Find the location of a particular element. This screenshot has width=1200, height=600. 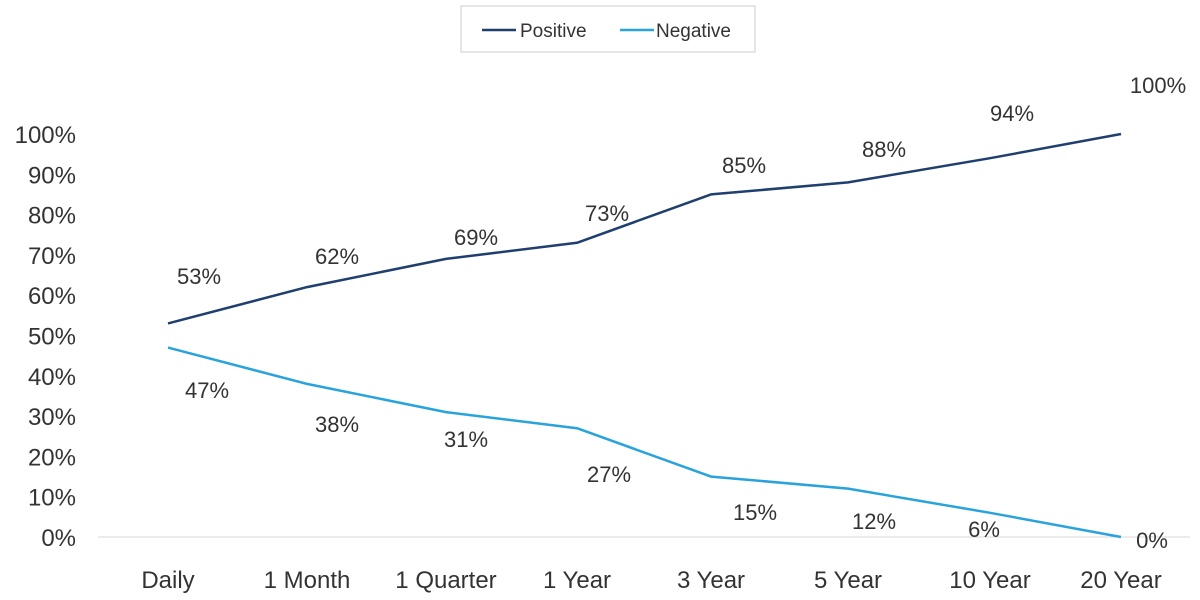

y-axis-ticks: 0% 10% 20% 30% 40% 50% 60% 70% 80% 90% 100% is located at coordinates (45, 337).